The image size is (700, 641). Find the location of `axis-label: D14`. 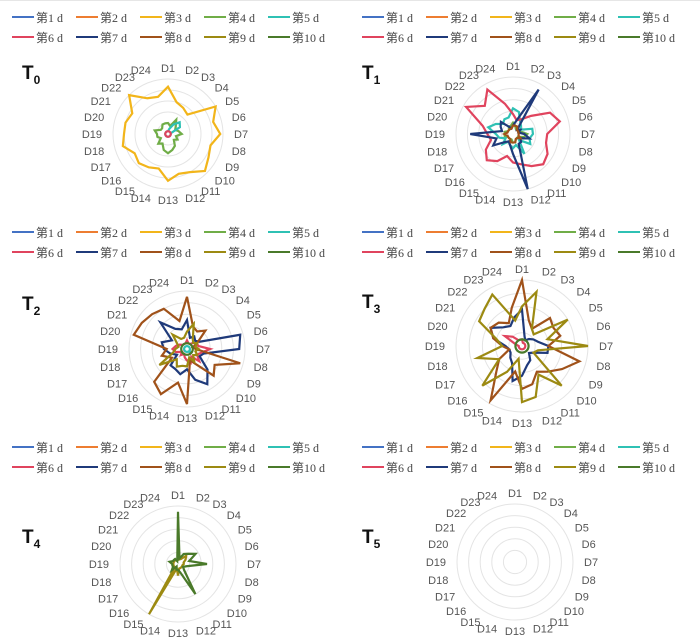

axis-label: D14 is located at coordinates (159, 417).